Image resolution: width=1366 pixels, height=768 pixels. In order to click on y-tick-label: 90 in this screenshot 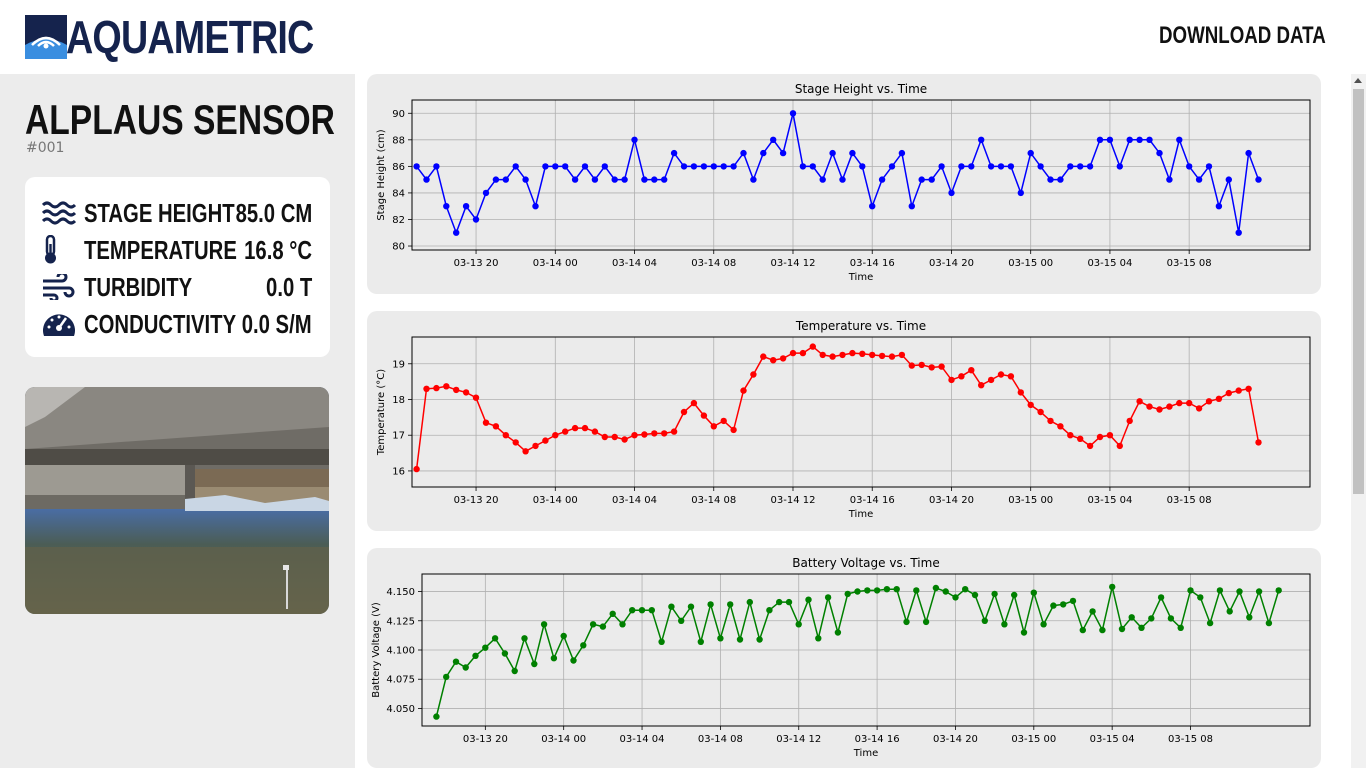, I will do `click(398, 114)`.